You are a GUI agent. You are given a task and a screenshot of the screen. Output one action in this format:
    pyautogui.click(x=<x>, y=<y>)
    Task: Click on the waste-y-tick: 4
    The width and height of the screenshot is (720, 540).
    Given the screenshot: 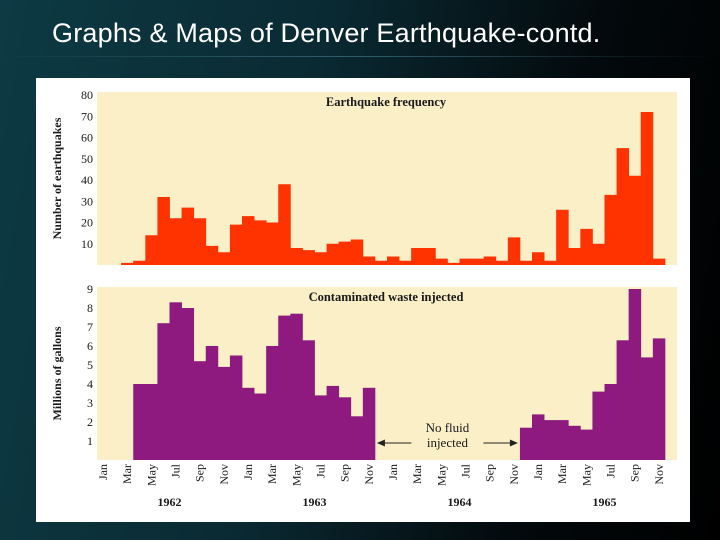 What is the action you would take?
    pyautogui.click(x=90, y=384)
    